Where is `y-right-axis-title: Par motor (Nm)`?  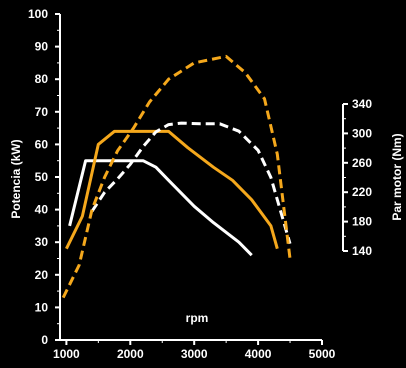 y-right-axis-title: Par motor (Nm) is located at coordinates (397, 176).